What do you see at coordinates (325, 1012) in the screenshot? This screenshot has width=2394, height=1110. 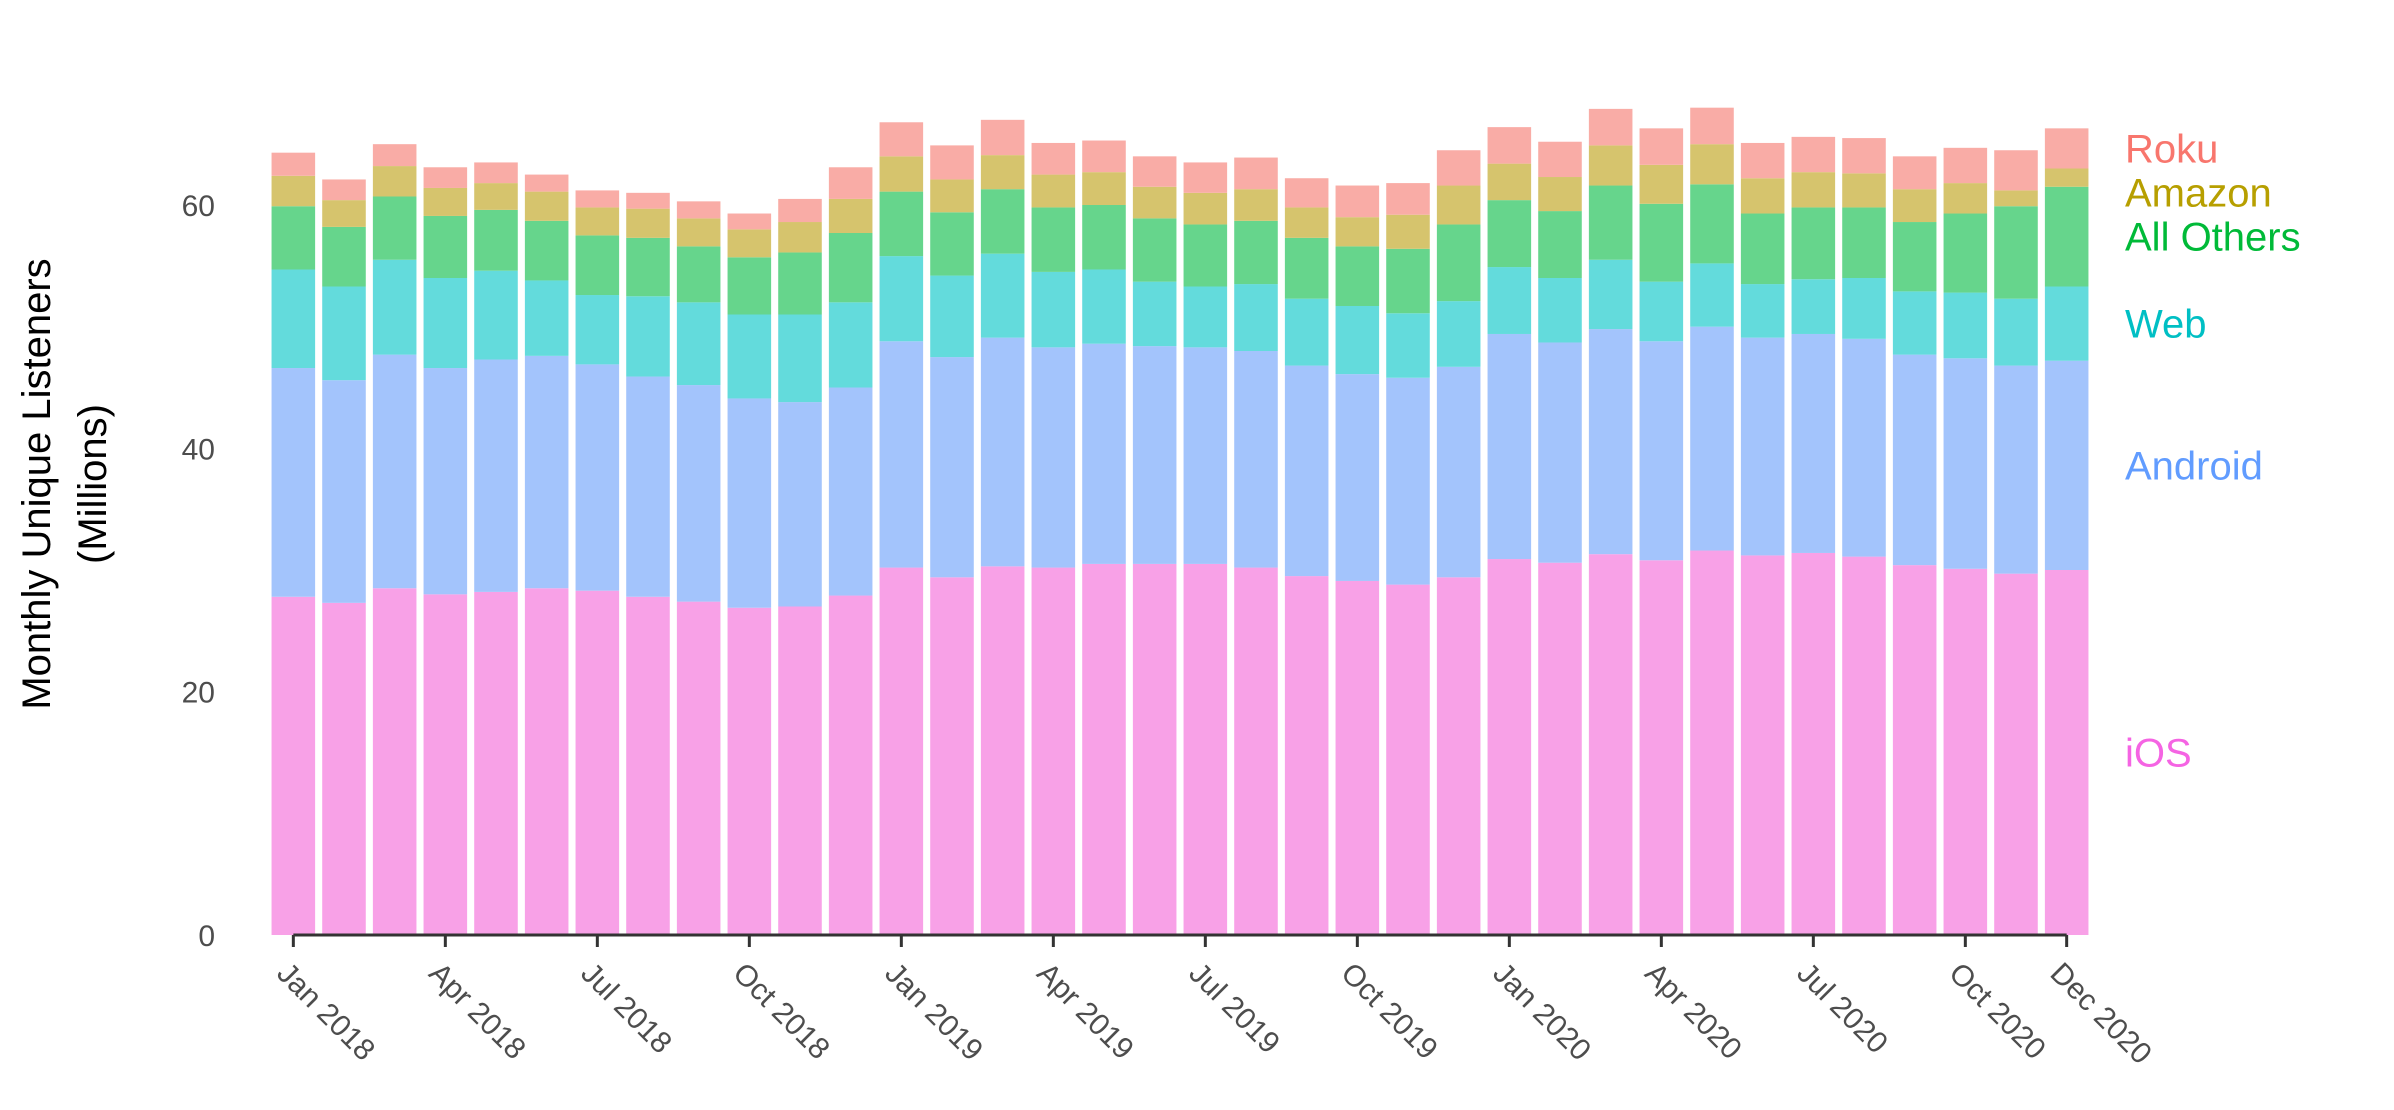 I see `x-tick-label: Jan 2018` at bounding box center [325, 1012].